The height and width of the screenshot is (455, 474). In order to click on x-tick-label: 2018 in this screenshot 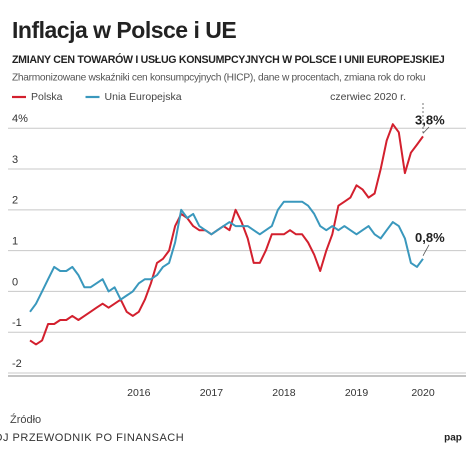, I will do `click(284, 393)`.